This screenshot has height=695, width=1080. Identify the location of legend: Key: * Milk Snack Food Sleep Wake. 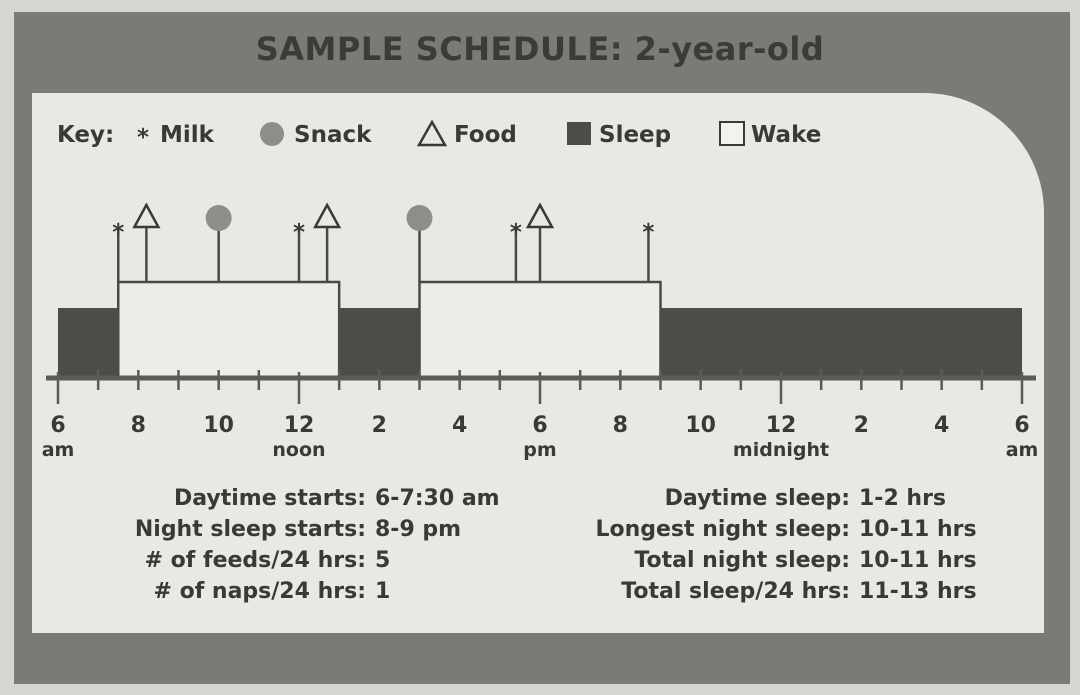
(439, 135).